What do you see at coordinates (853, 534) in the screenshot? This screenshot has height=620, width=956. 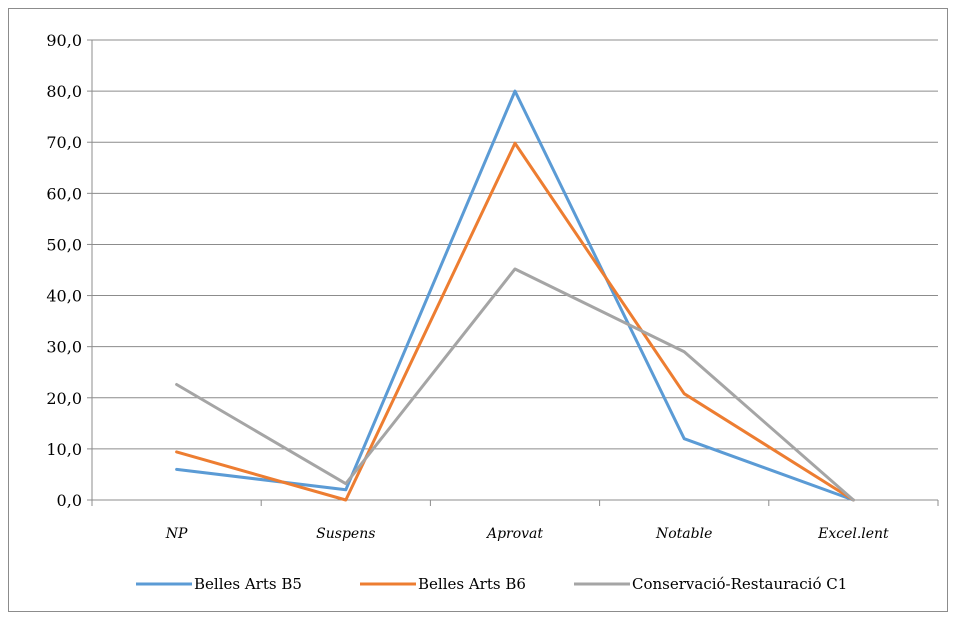 I see `x-category-label: Excel.lent` at bounding box center [853, 534].